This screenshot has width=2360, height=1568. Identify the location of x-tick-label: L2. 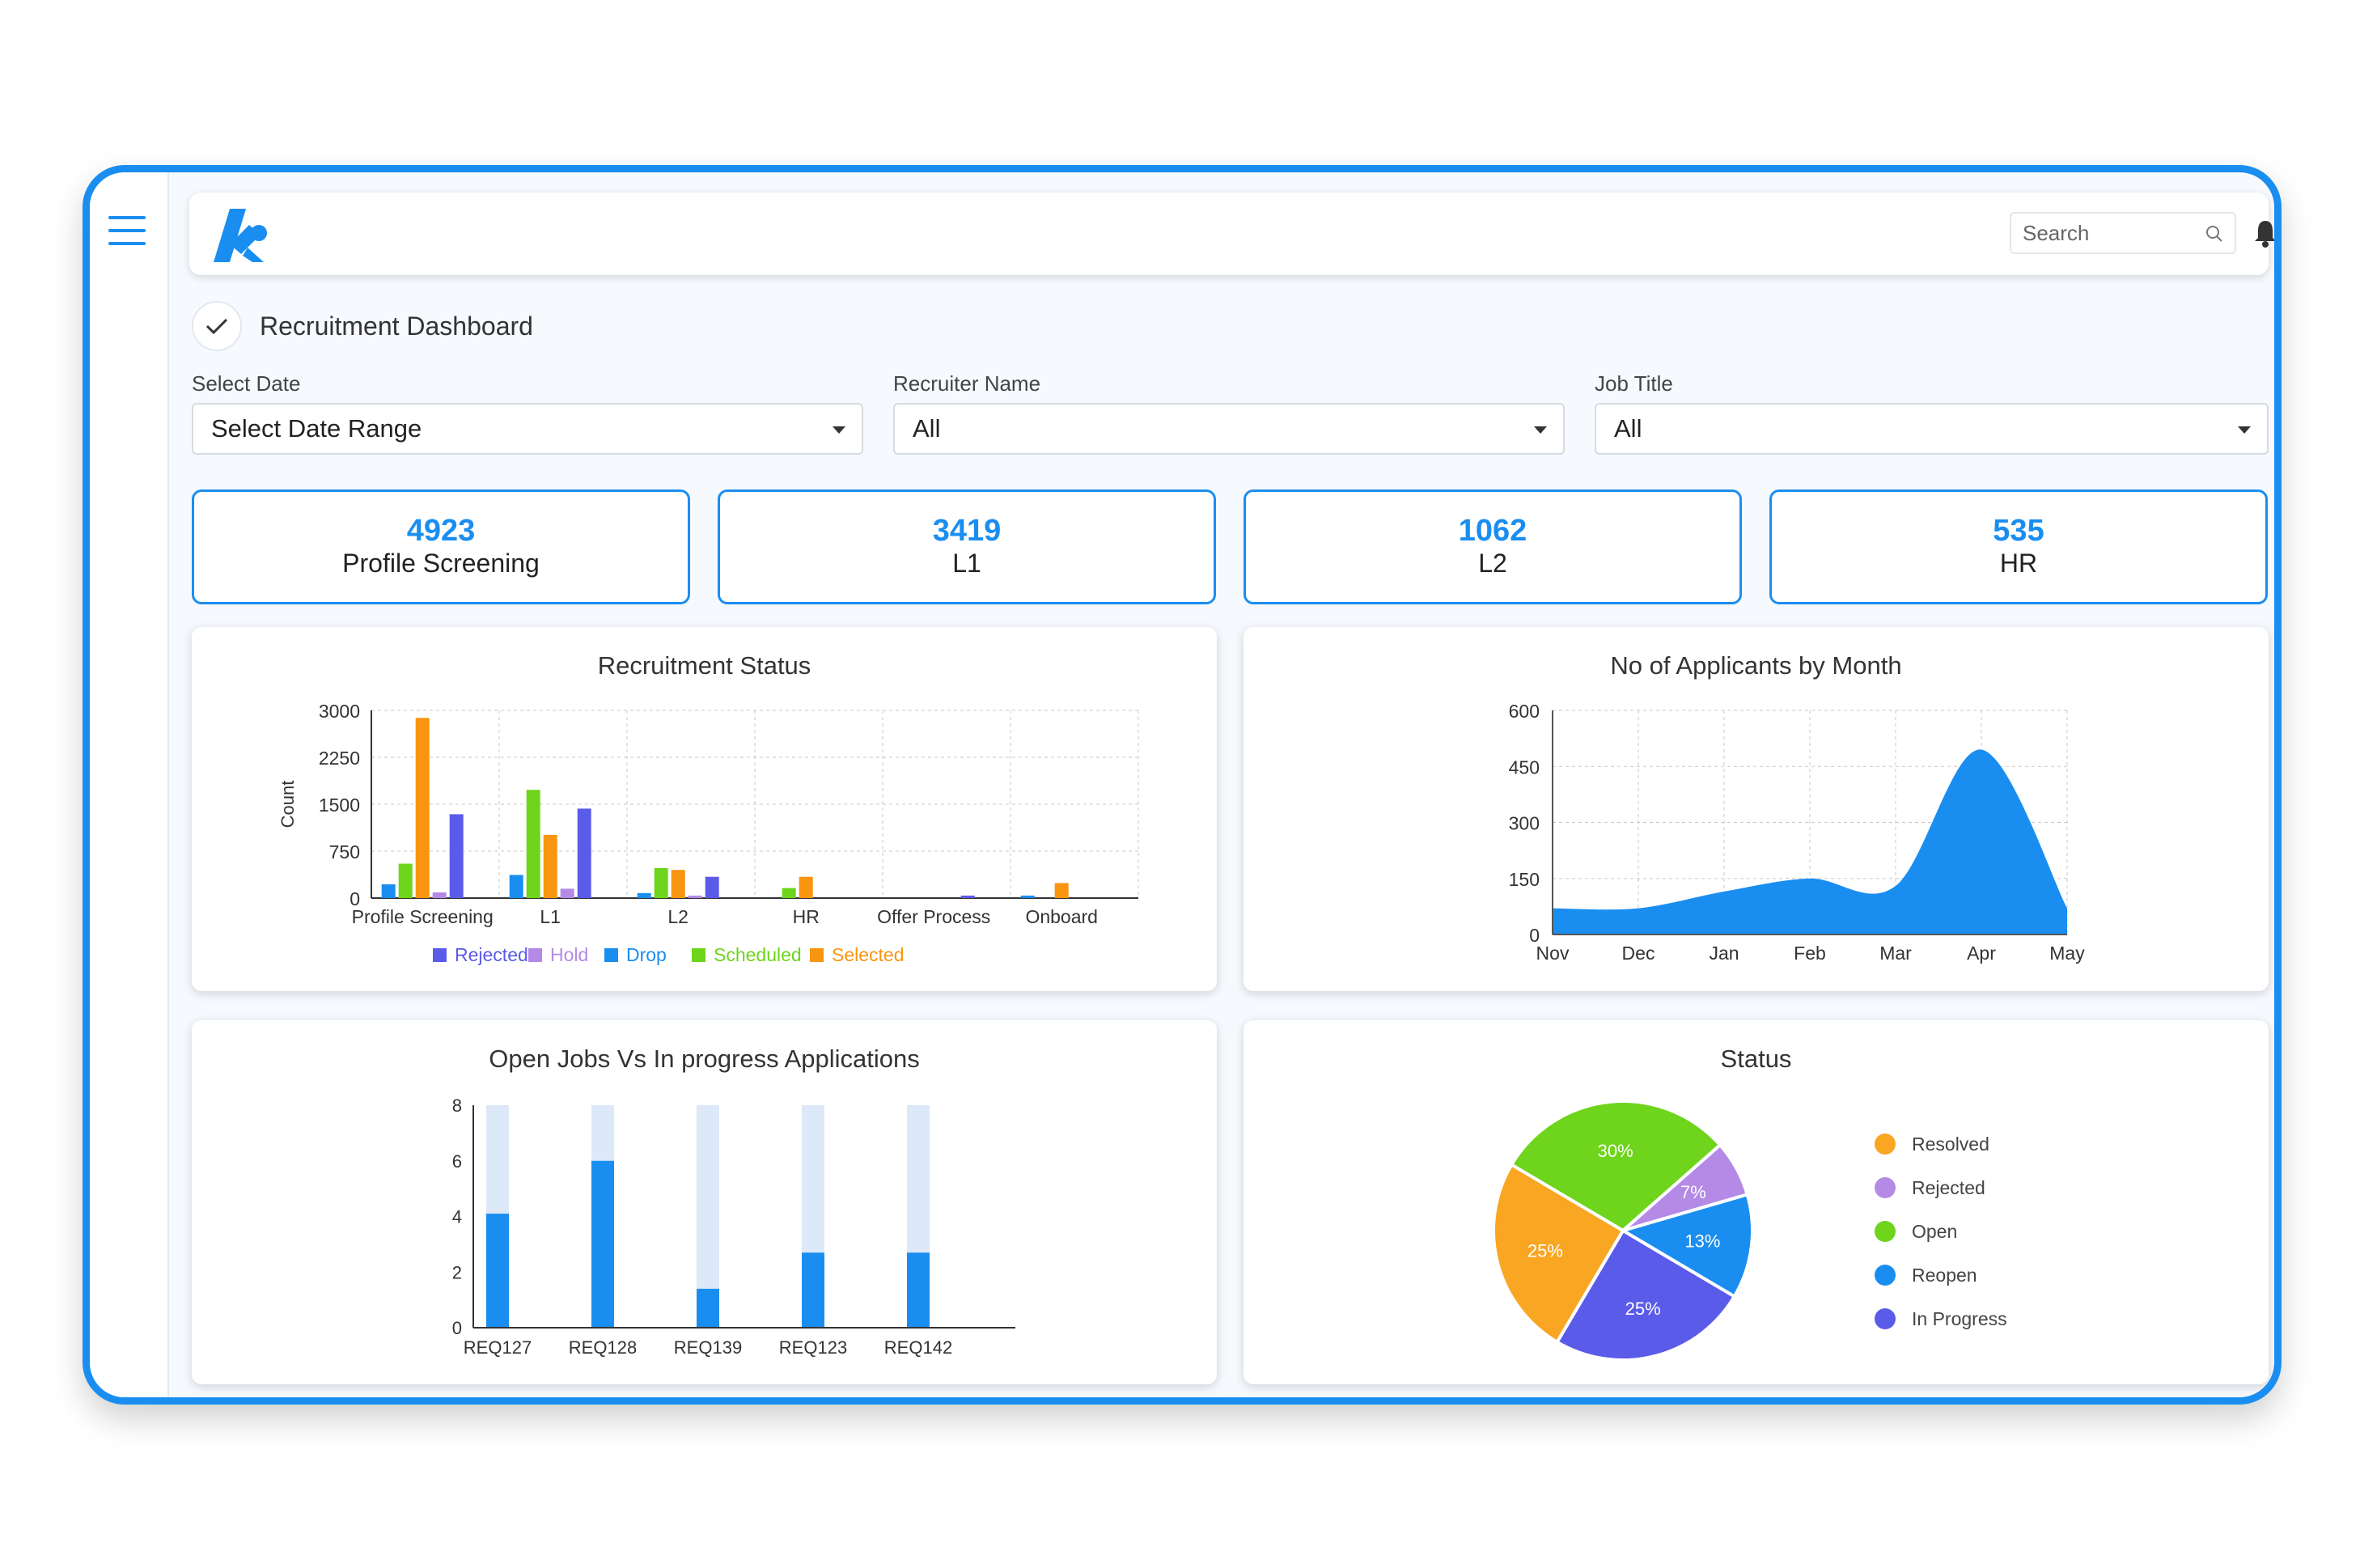
(678, 917).